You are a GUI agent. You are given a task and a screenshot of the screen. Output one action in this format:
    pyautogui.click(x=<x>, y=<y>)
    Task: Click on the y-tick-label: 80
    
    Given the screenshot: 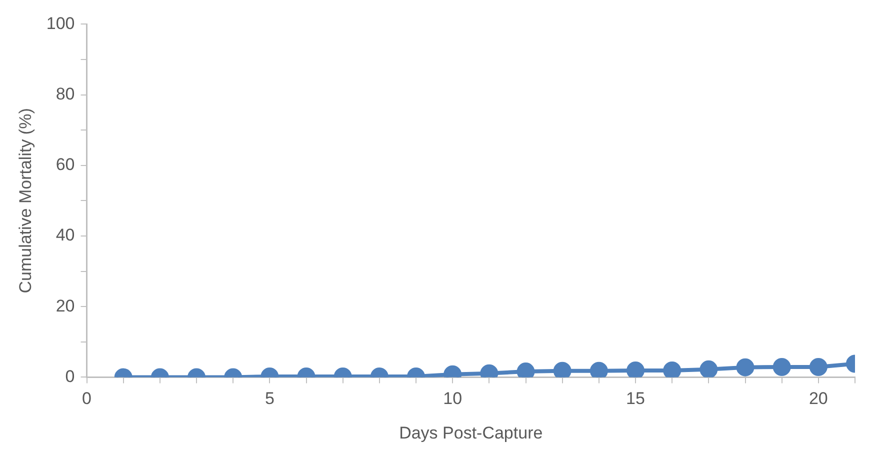 What is the action you would take?
    pyautogui.click(x=65, y=94)
    